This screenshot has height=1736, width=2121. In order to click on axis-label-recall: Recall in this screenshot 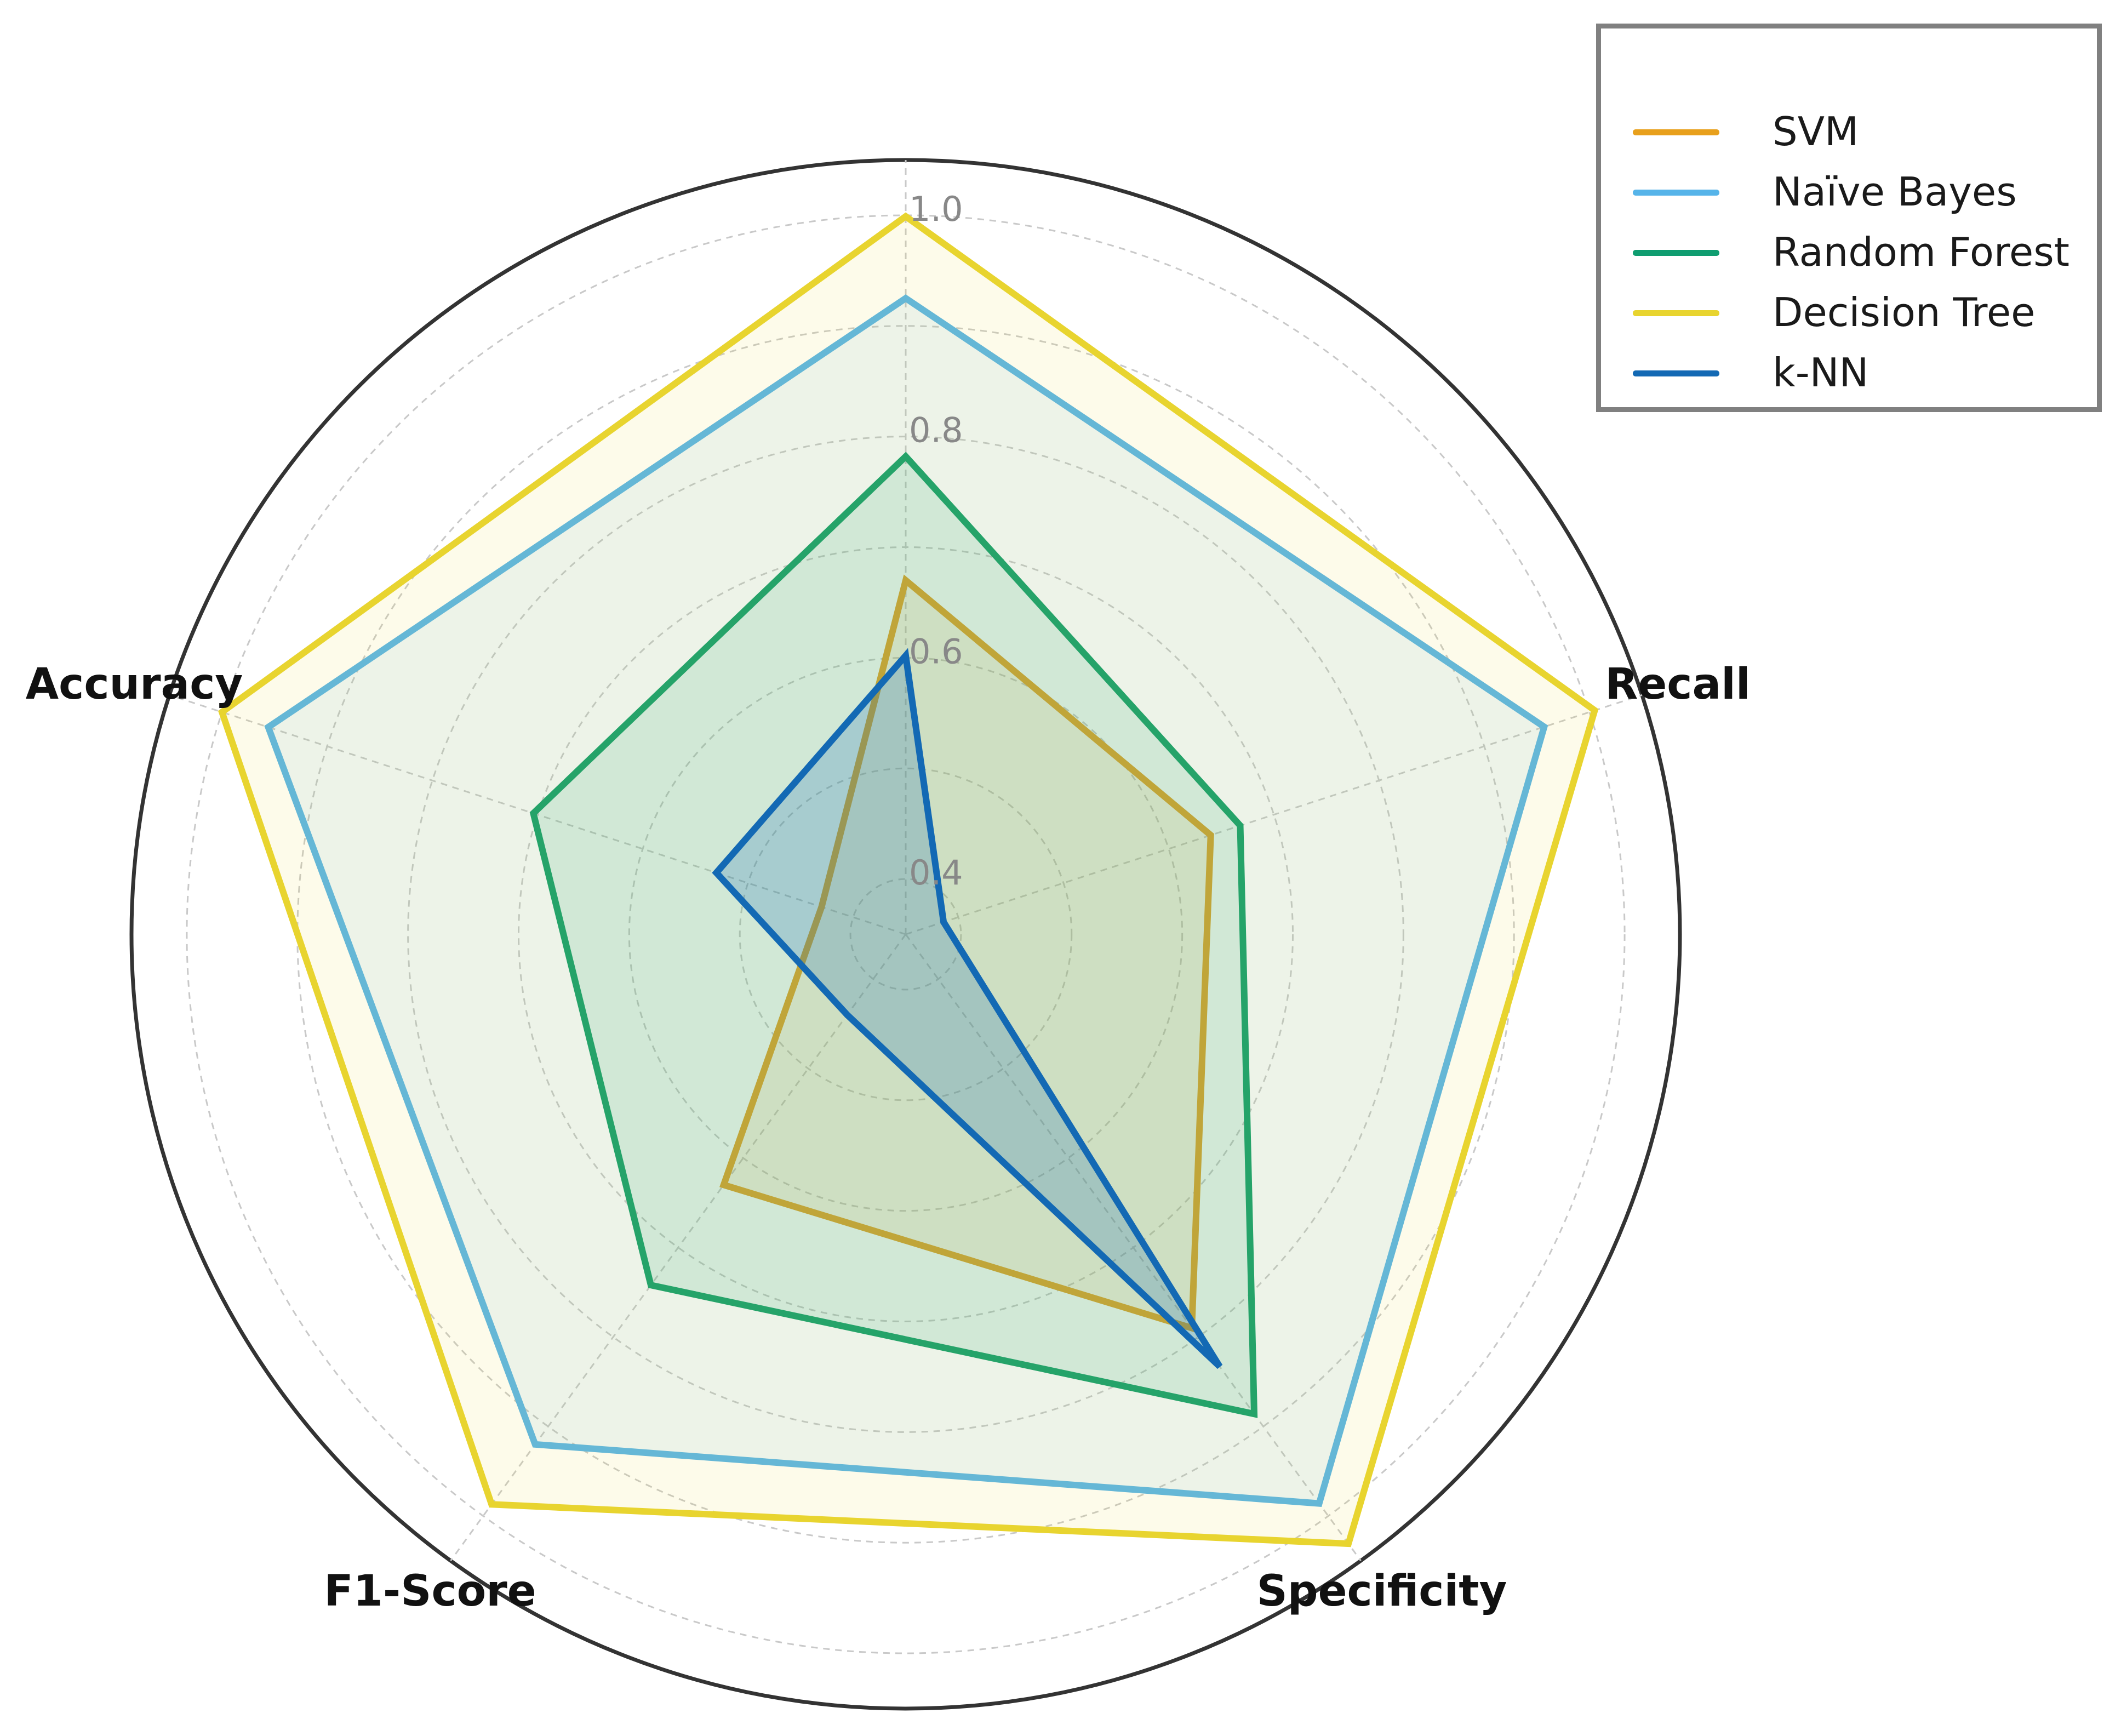, I will do `click(1677, 685)`.